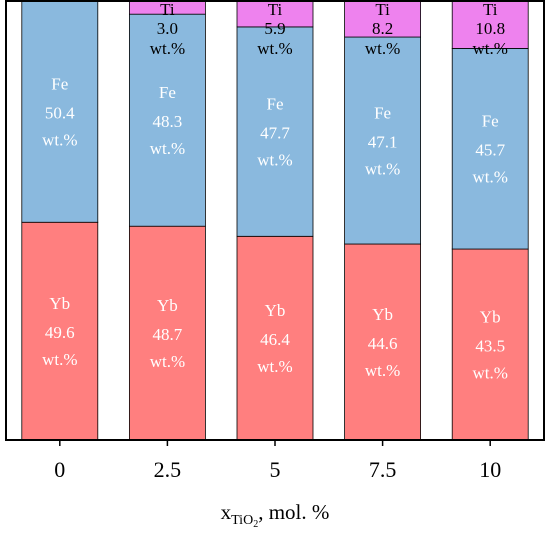 This screenshot has width=550, height=533. What do you see at coordinates (294, 512) in the screenshot?
I see `x-axis-label-rest: , mol. %` at bounding box center [294, 512].